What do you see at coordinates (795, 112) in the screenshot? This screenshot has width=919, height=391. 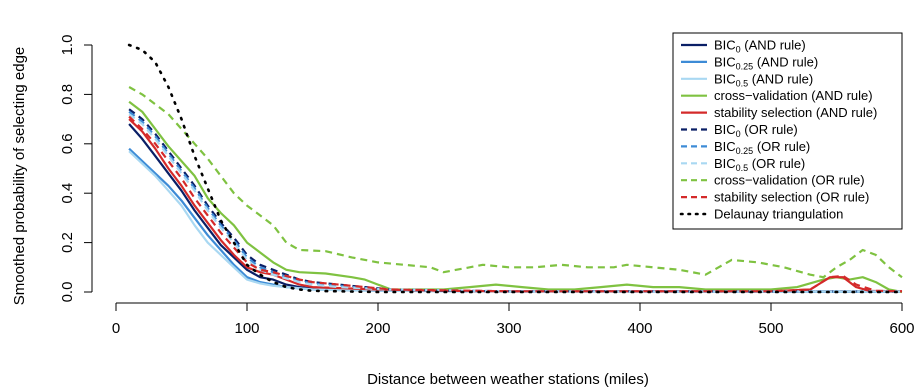 I see `legend-label: stability selection (AND rule)` at bounding box center [795, 112].